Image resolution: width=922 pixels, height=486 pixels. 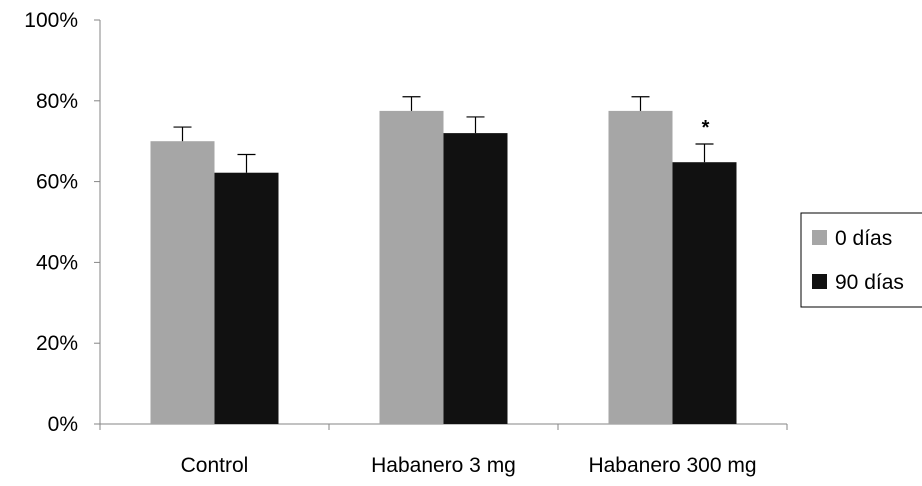 I want to click on y-tick-label: 40%, so click(x=57, y=262).